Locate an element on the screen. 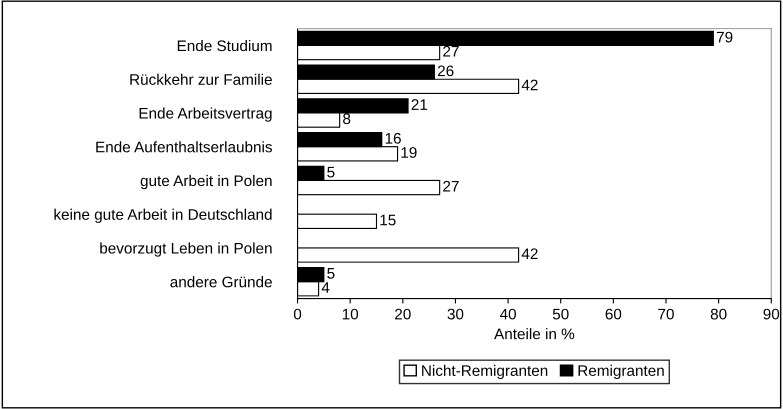 The height and width of the screenshot is (409, 783). x-tick-label: 60 is located at coordinates (614, 314).